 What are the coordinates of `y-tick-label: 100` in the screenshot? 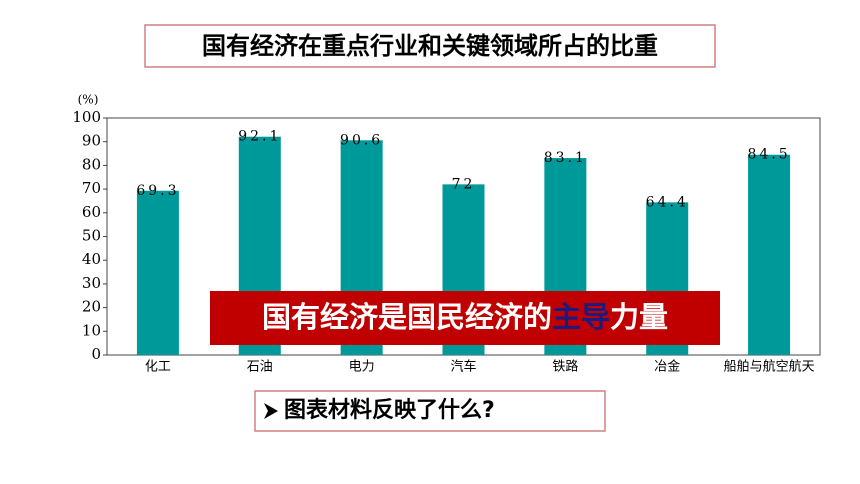 It's located at (86, 117).